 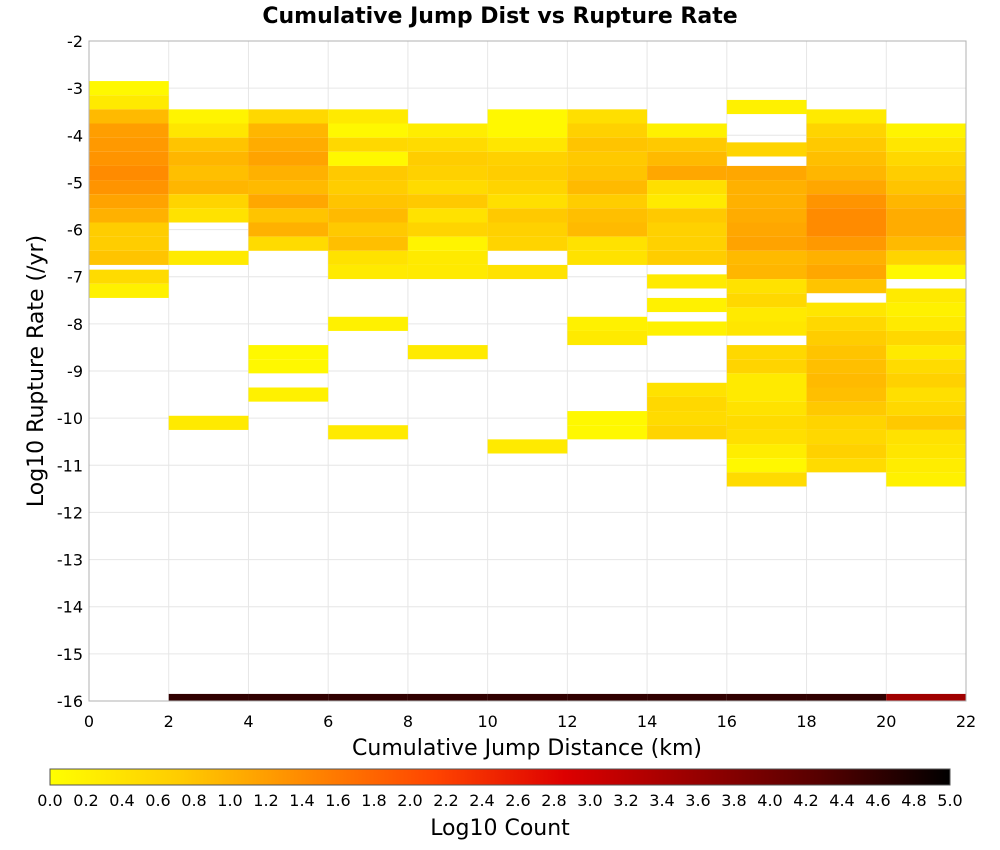 I want to click on colorbar-tick-label: 3.8, so click(x=733, y=800).